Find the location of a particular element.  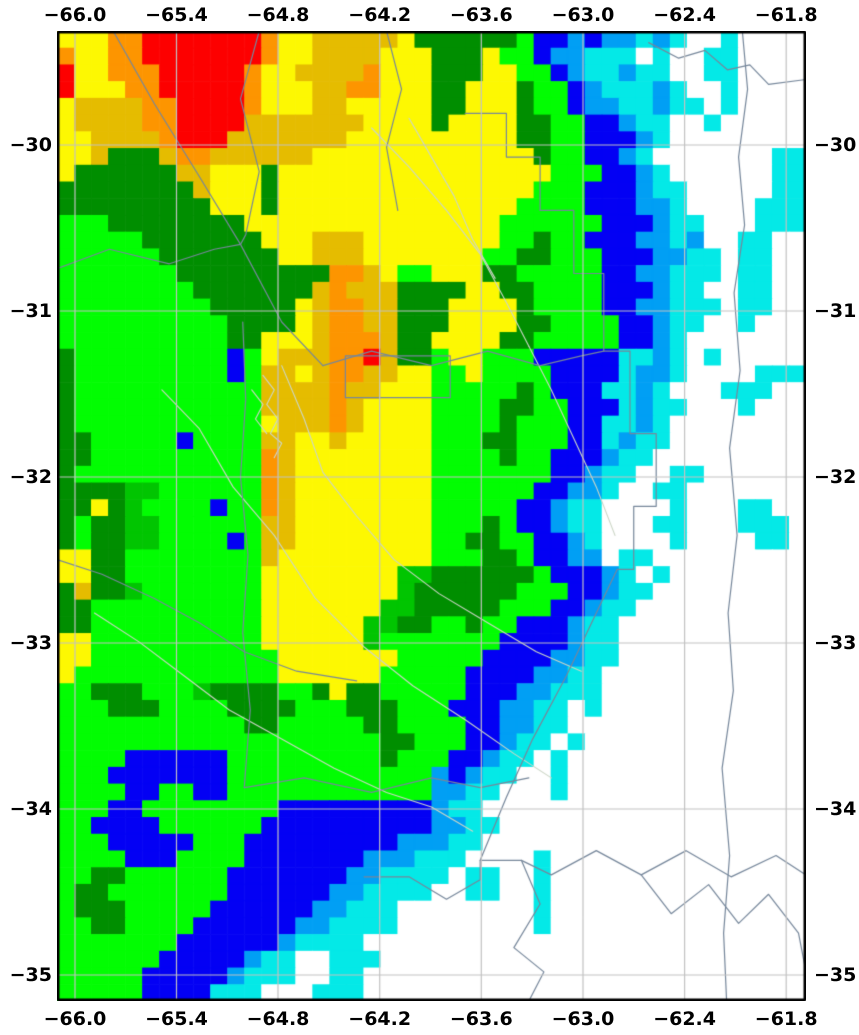

y-tick-label-left: −33 is located at coordinates (30, 643).